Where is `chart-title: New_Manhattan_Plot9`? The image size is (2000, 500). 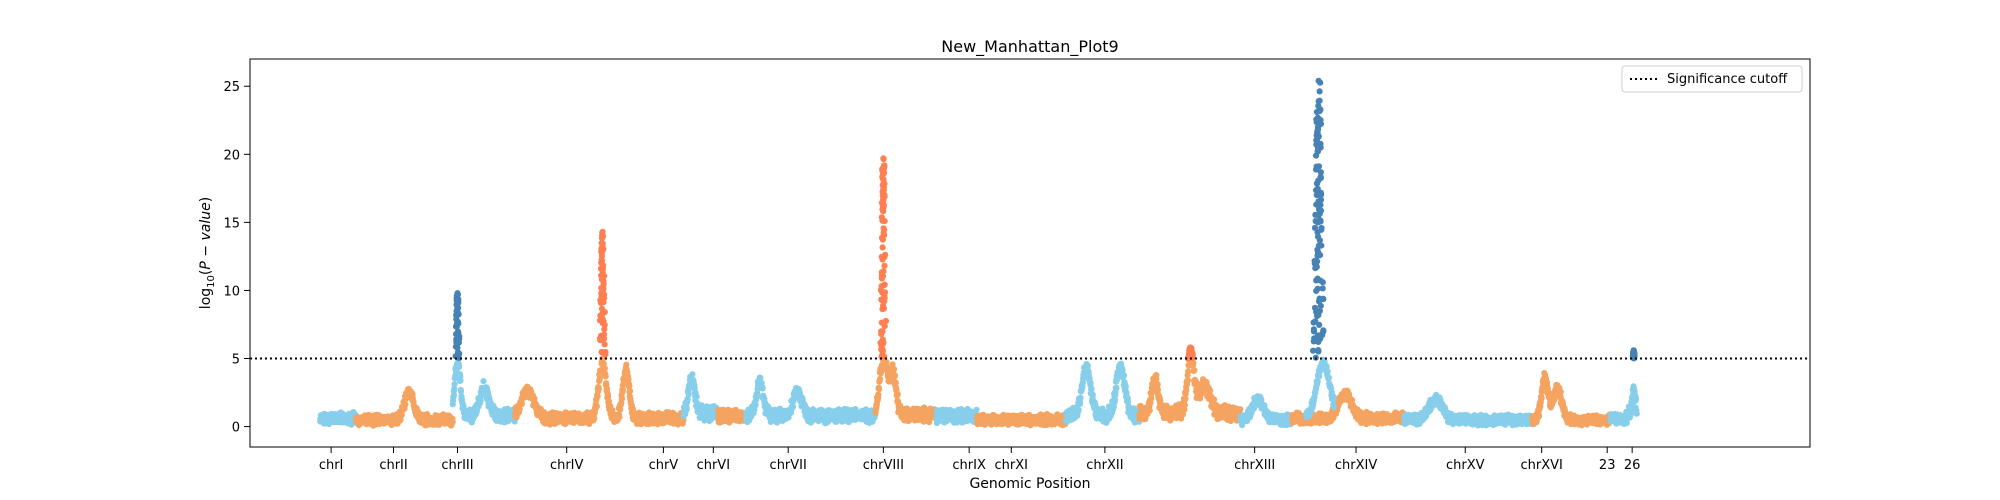 chart-title: New_Manhattan_Plot9 is located at coordinates (1029, 47).